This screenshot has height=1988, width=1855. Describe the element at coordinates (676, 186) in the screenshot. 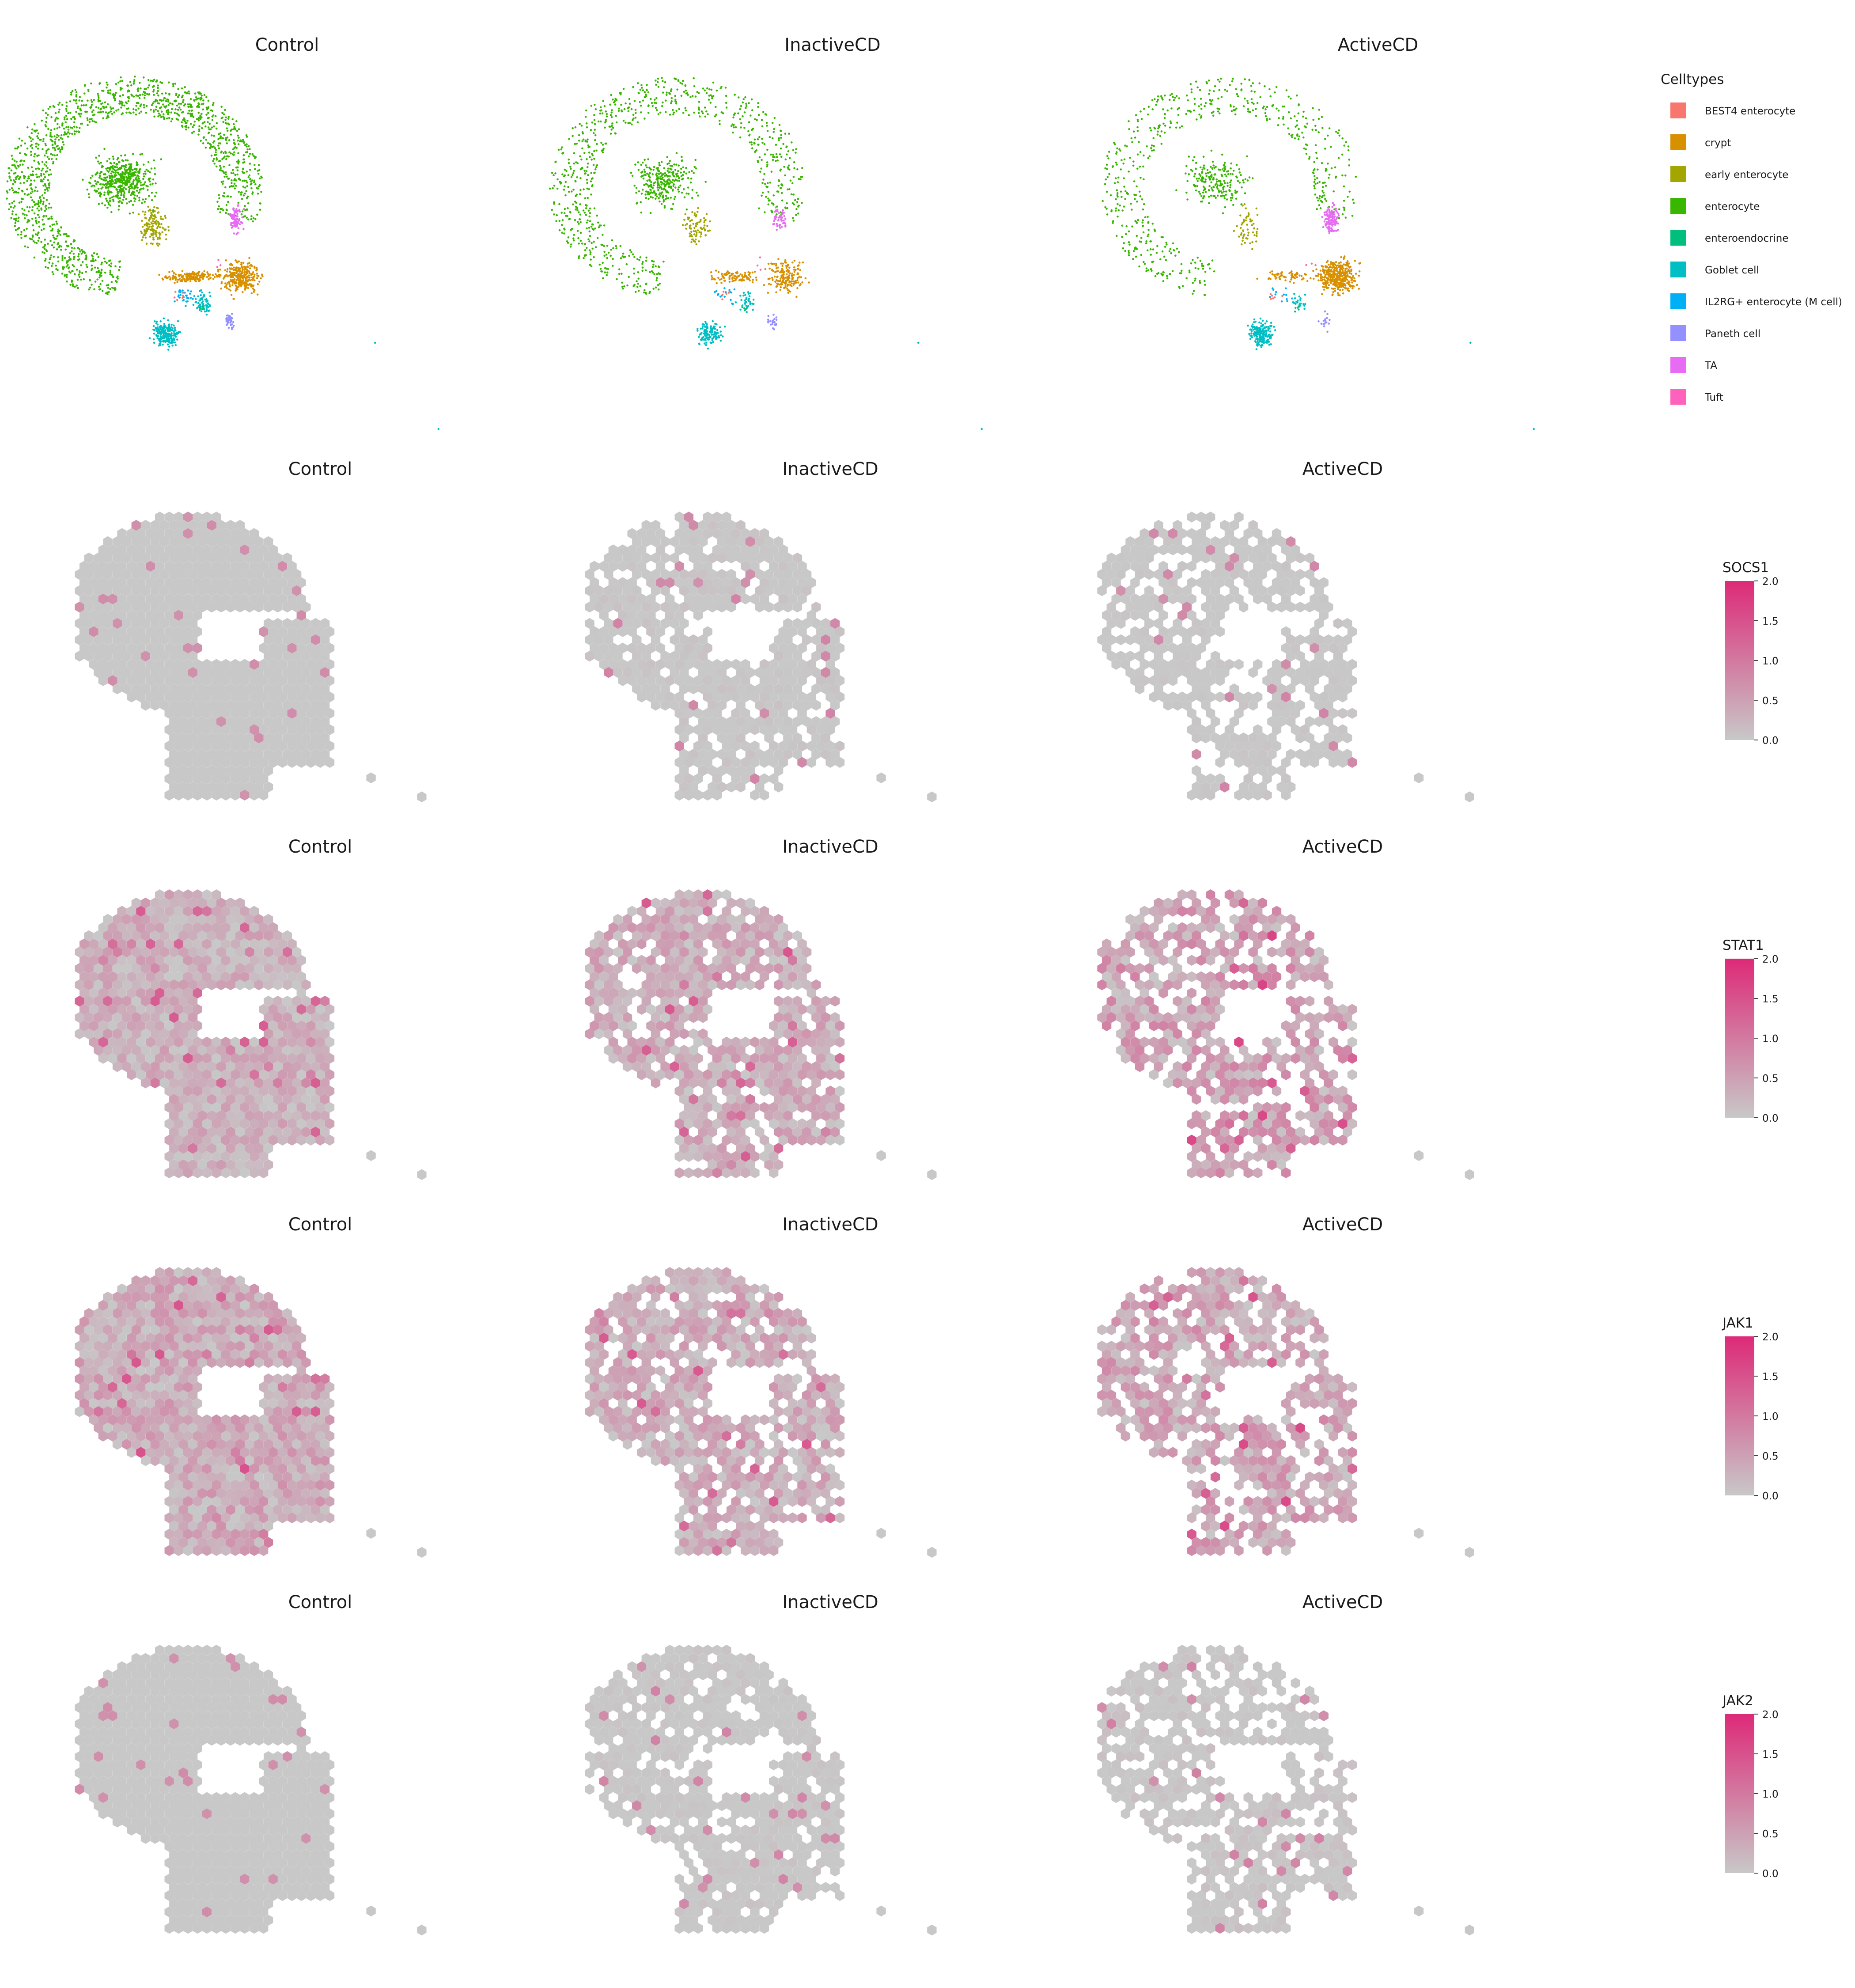

I see `celltype-points-enterocyte` at that location.